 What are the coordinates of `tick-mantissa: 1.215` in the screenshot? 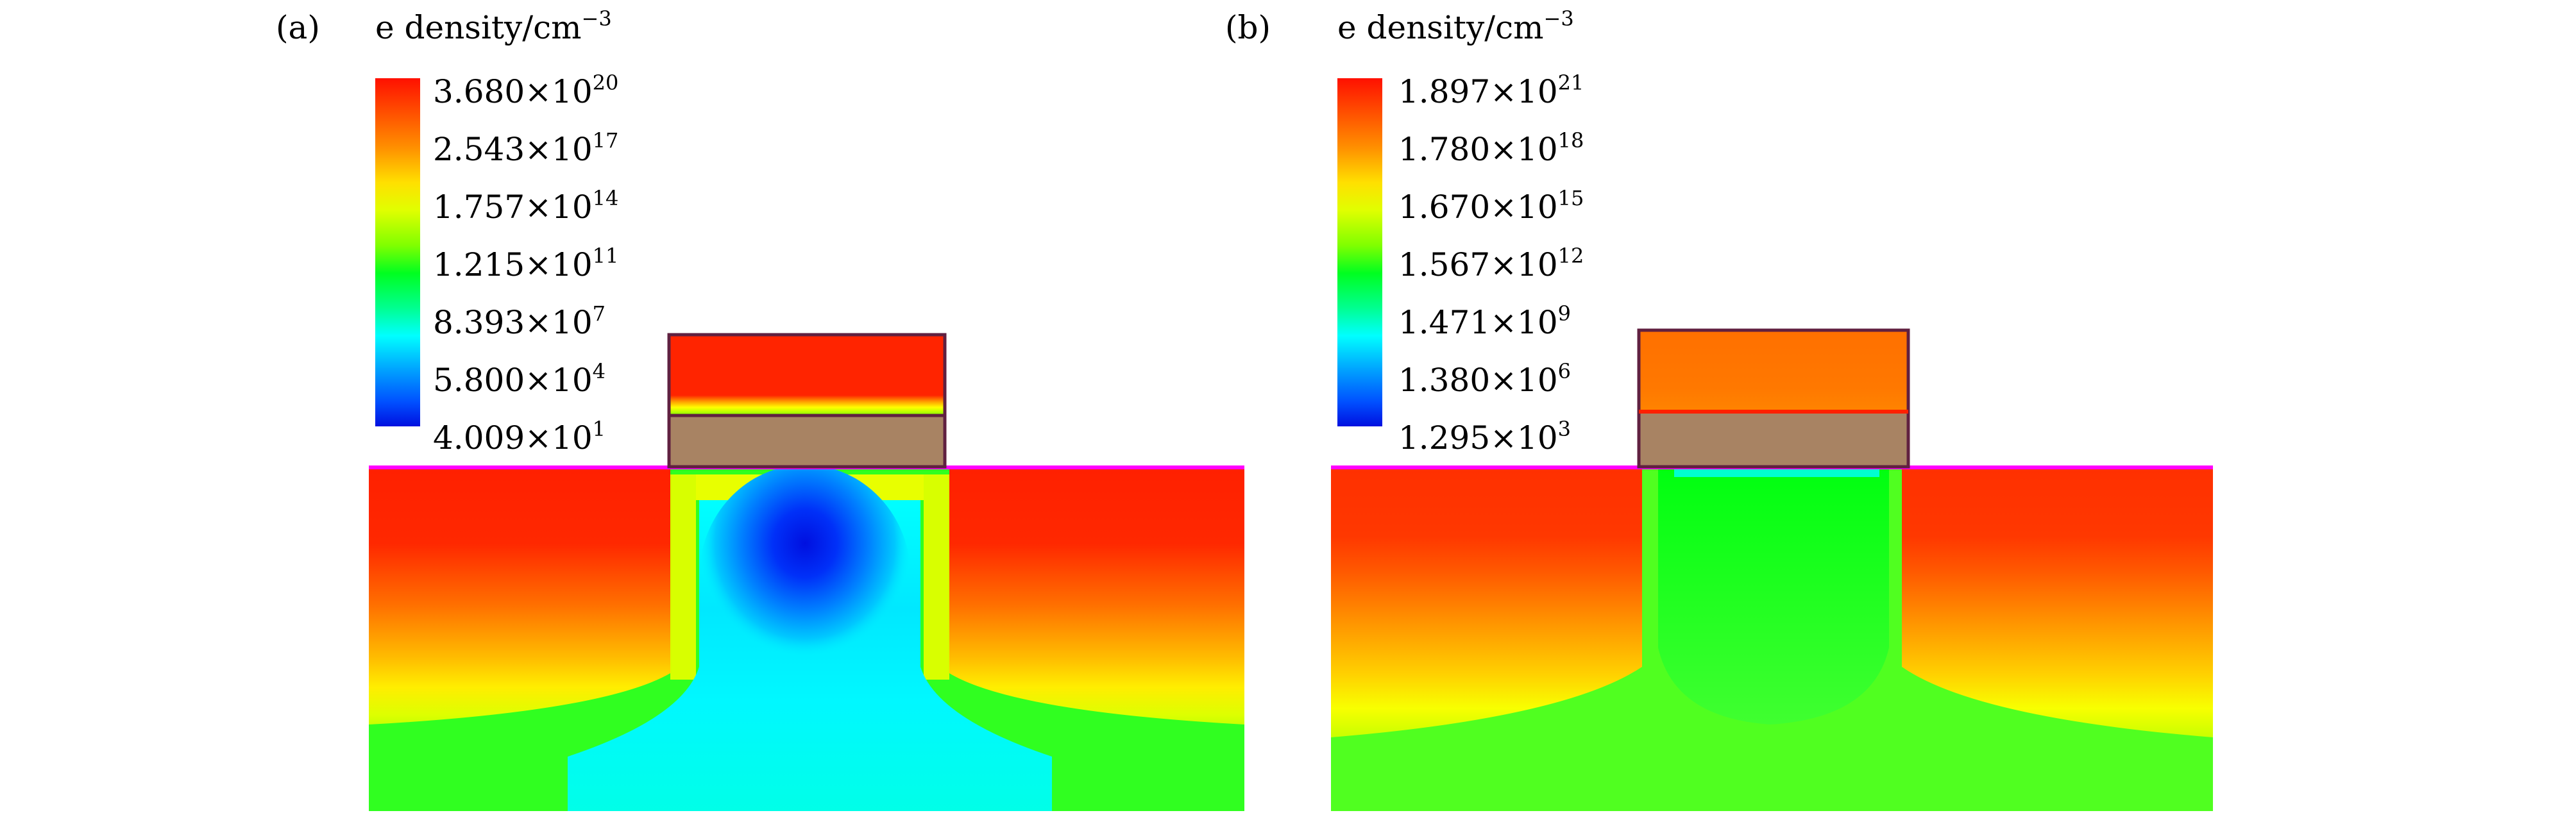 It's located at (479, 264).